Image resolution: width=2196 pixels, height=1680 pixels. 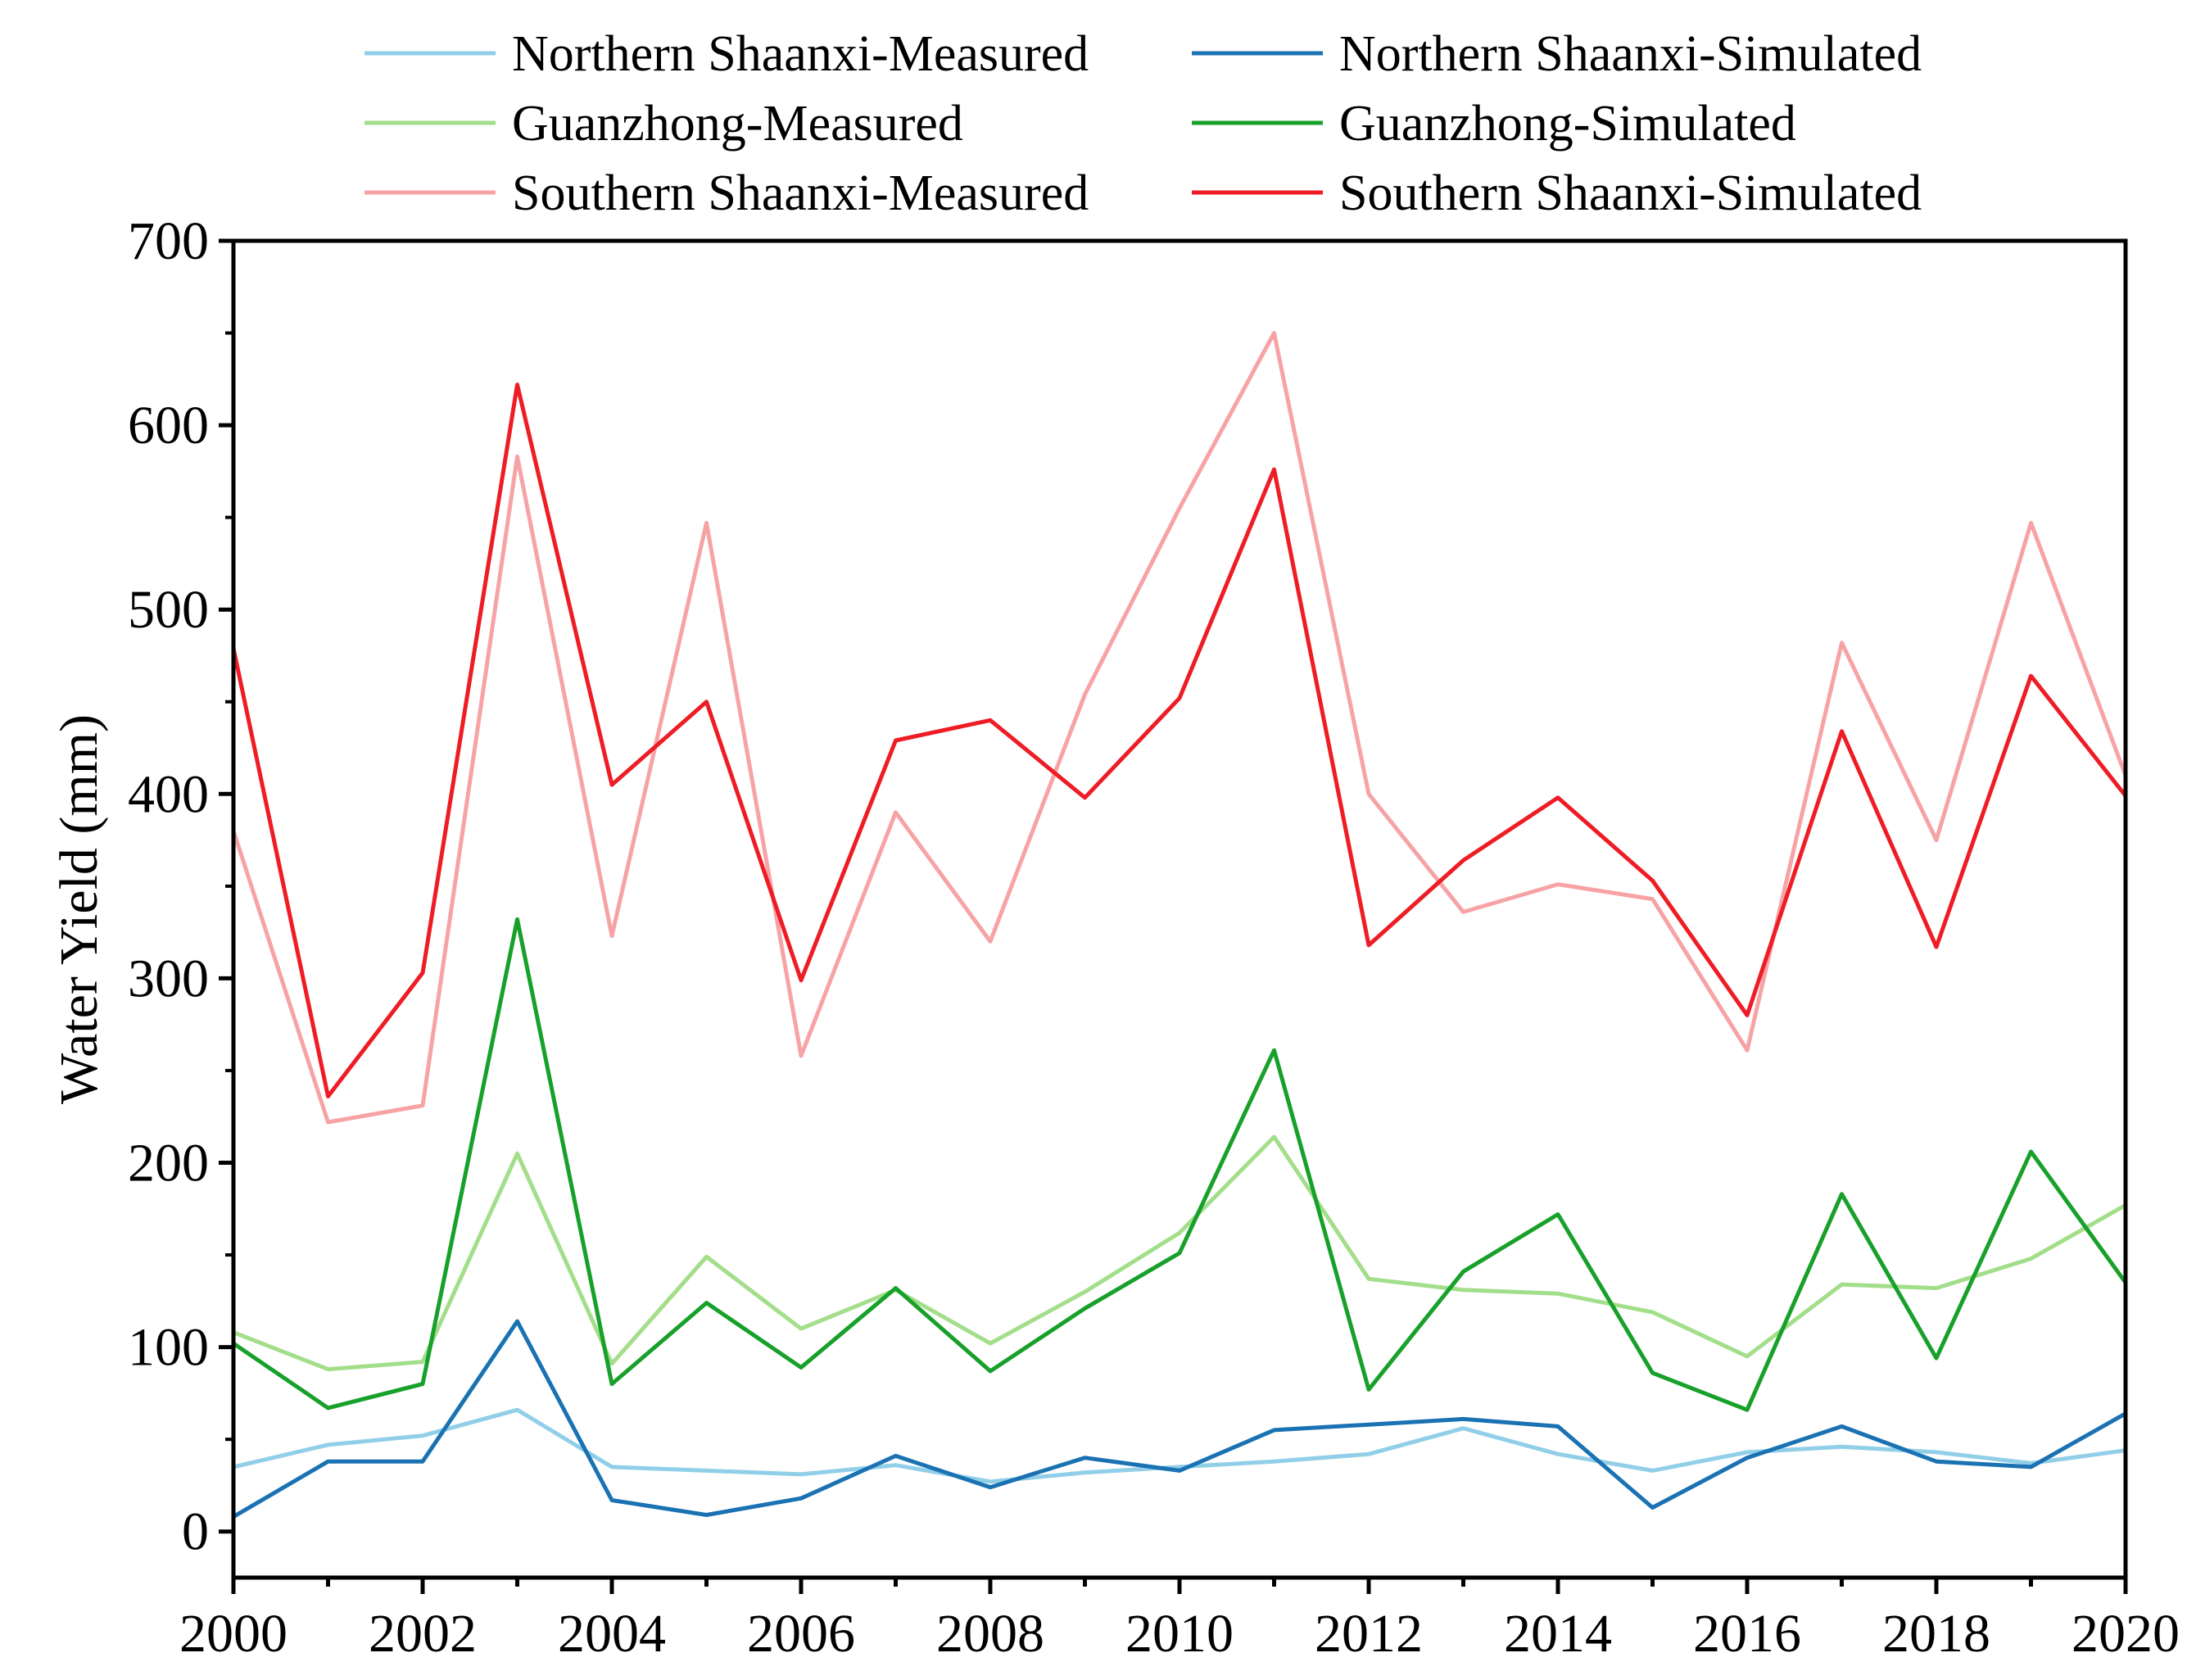 What do you see at coordinates (168, 1348) in the screenshot?
I see `y-tick-label: 100` at bounding box center [168, 1348].